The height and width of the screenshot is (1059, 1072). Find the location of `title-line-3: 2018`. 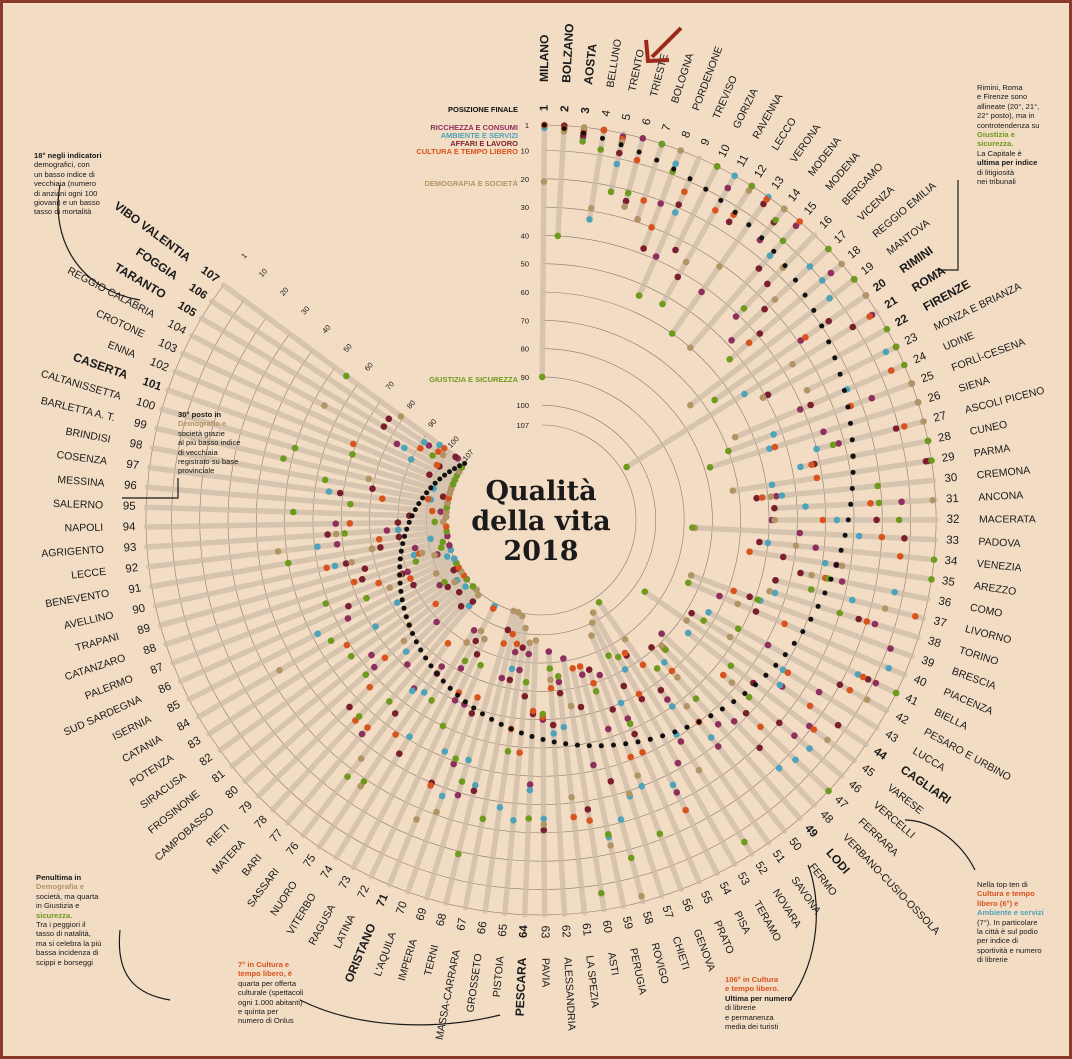

title-line-3: 2018 is located at coordinates (540, 551).